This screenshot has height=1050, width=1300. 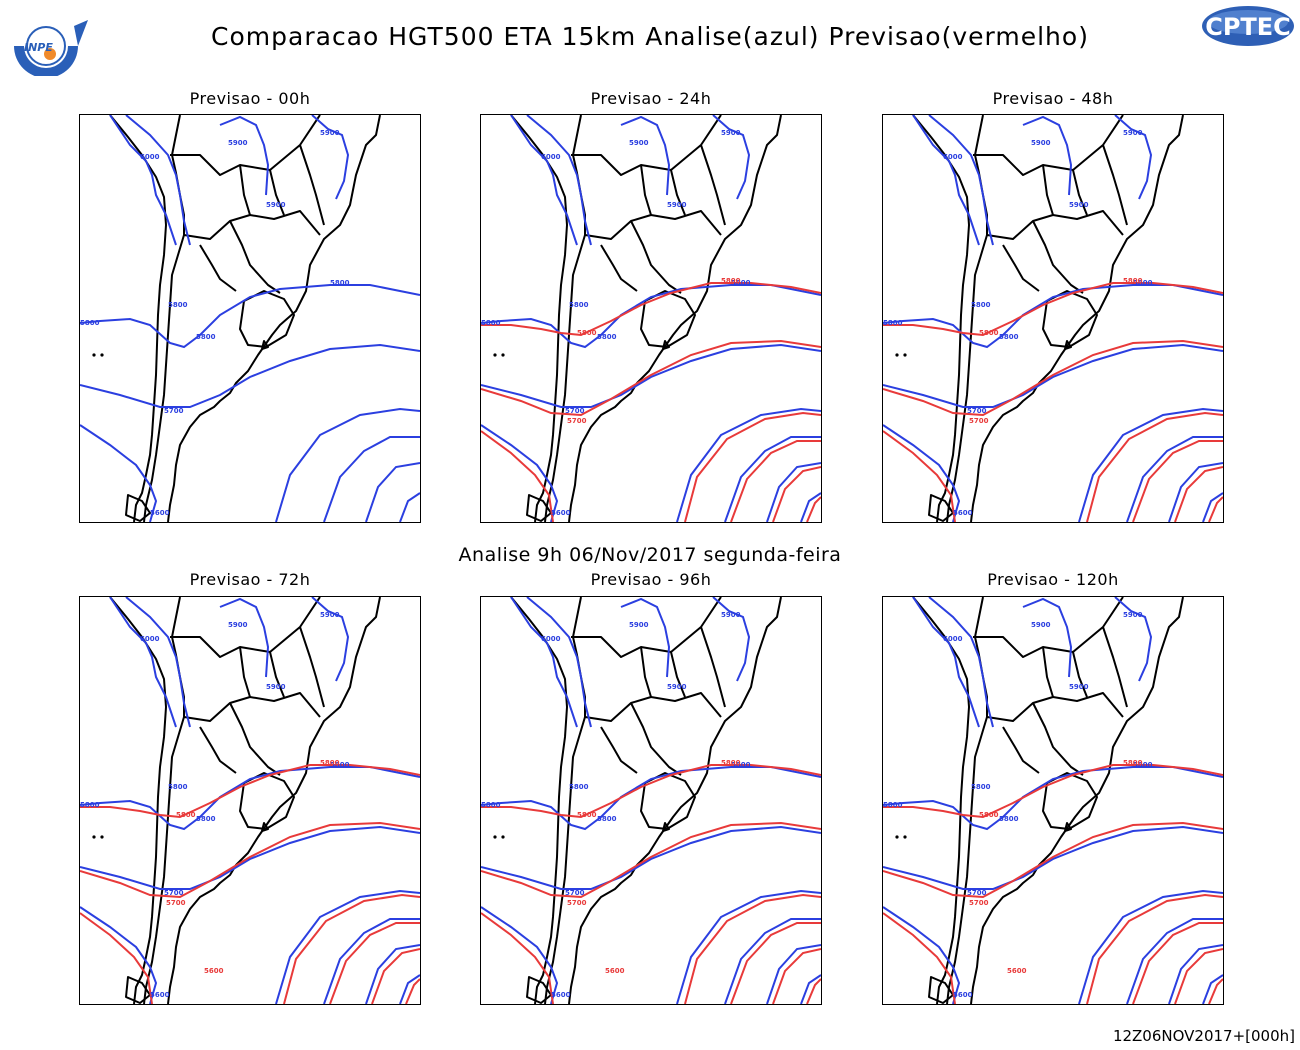 I want to click on panel-title-120h: Previsao - 120h, so click(x=1053, y=579).